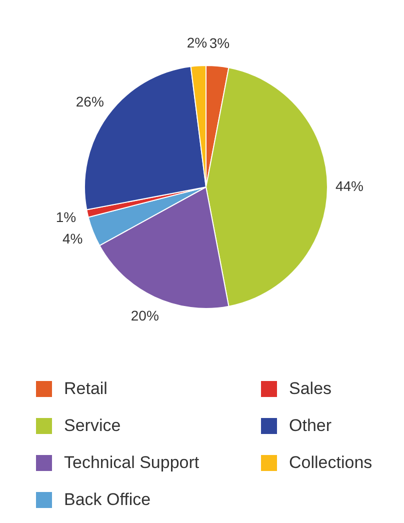  I want to click on data-label: 3%, so click(219, 42).